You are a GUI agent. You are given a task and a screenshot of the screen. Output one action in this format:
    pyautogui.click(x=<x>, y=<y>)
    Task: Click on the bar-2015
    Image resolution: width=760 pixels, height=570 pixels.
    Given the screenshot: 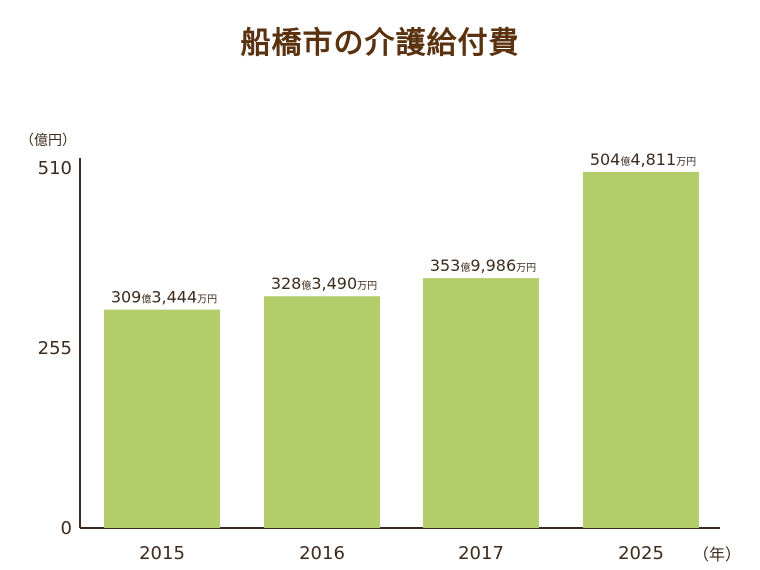 What is the action you would take?
    pyautogui.click(x=162, y=418)
    